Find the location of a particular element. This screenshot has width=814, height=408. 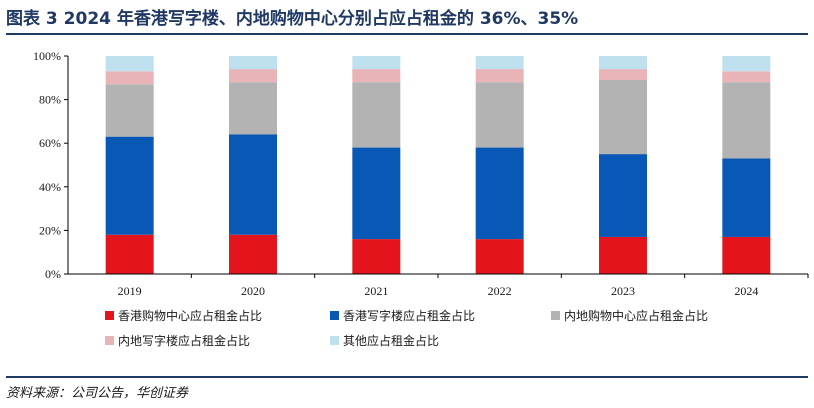

bar-segment-2020-s3 is located at coordinates (253, 108).